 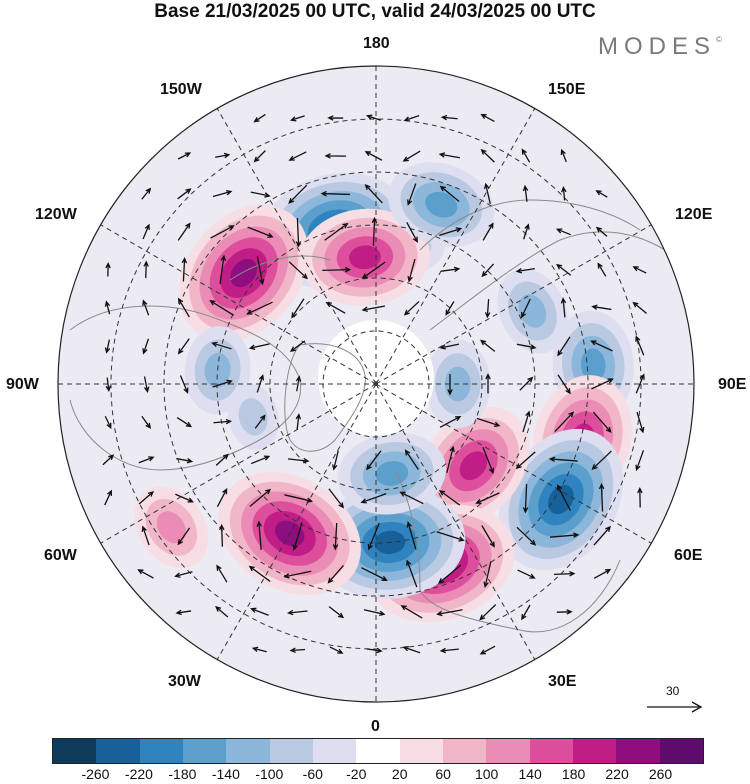 I want to click on label-30w: 30W, so click(x=184, y=681).